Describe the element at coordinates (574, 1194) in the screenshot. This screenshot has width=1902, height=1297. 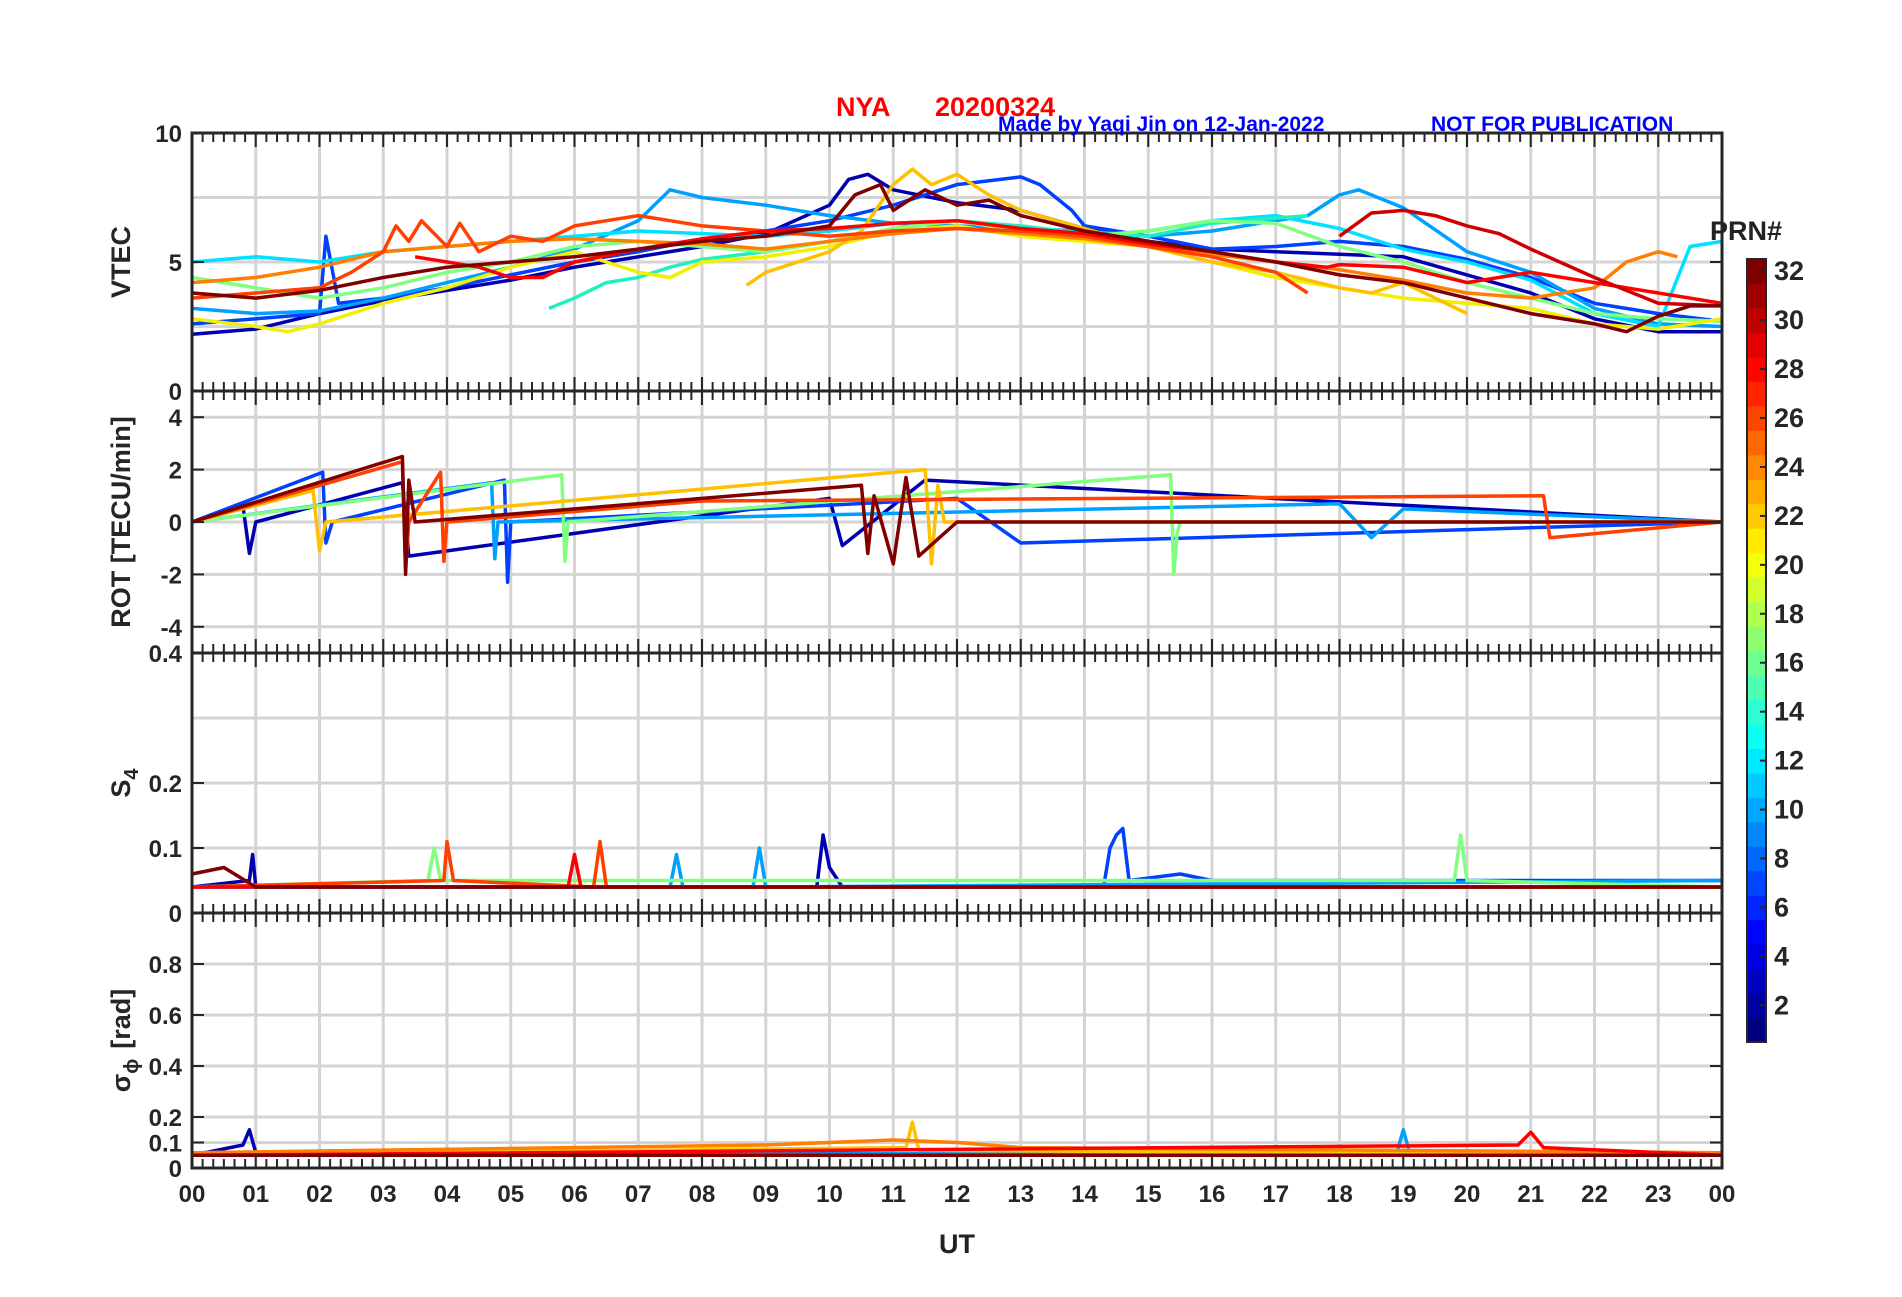
I see `x-tick-label: 06` at that location.